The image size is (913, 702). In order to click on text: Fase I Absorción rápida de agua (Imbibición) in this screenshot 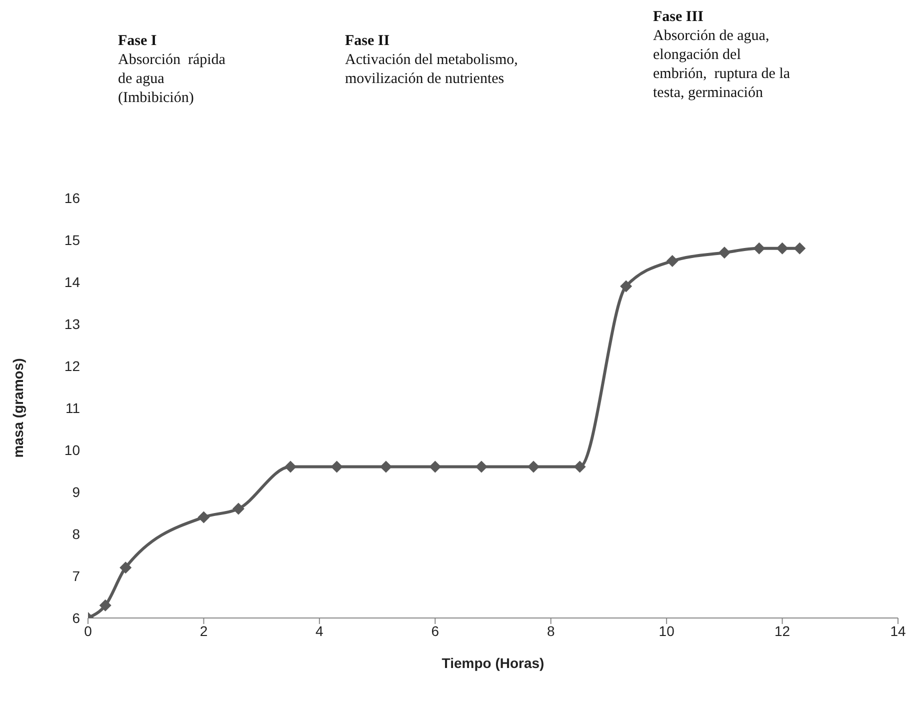, I will do `click(172, 70)`.